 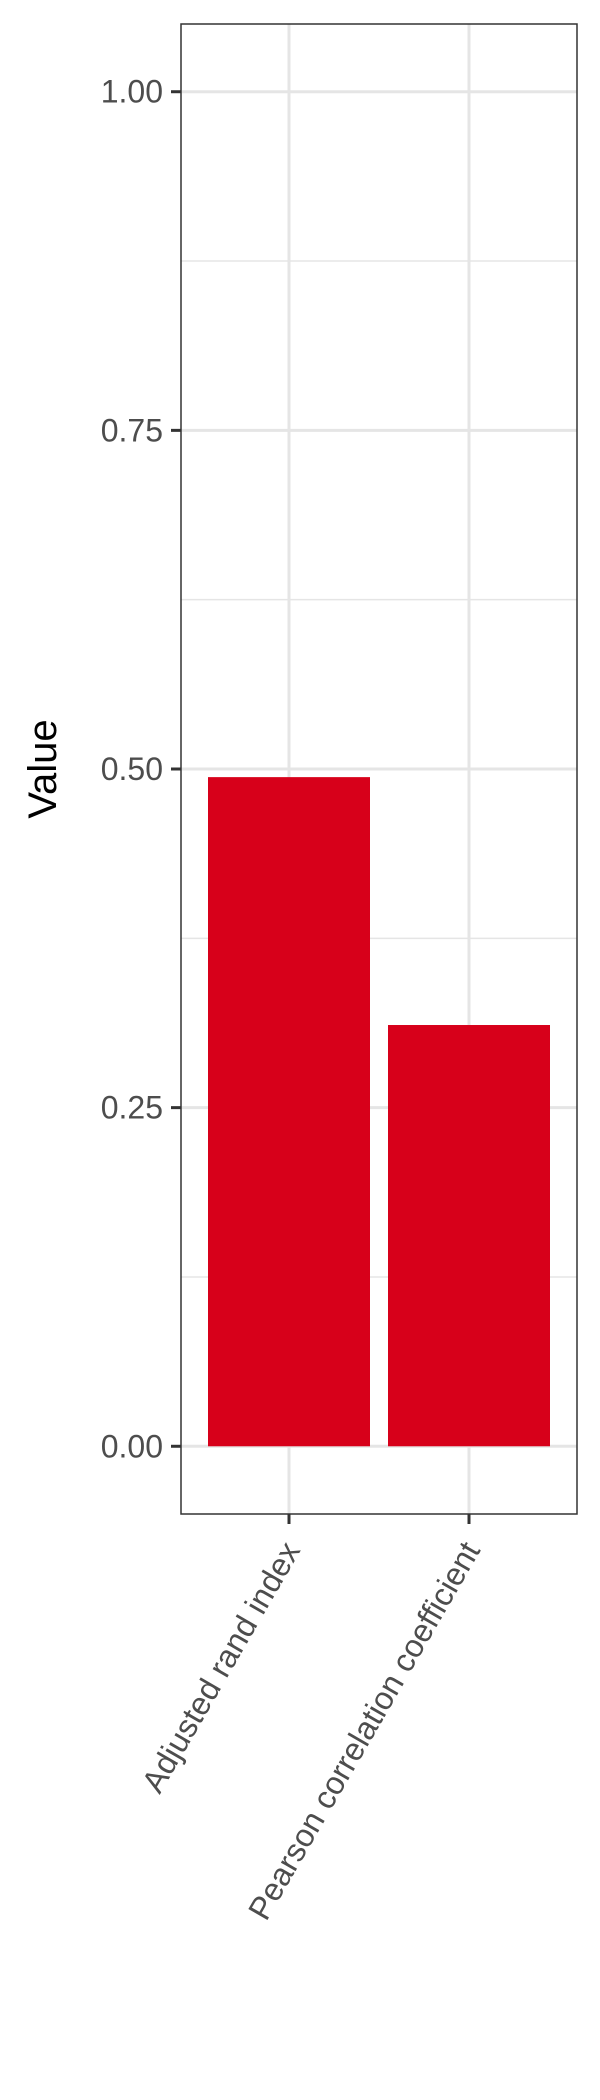 What do you see at coordinates (132, 1108) in the screenshot?
I see `y-tick-label: 0.25` at bounding box center [132, 1108].